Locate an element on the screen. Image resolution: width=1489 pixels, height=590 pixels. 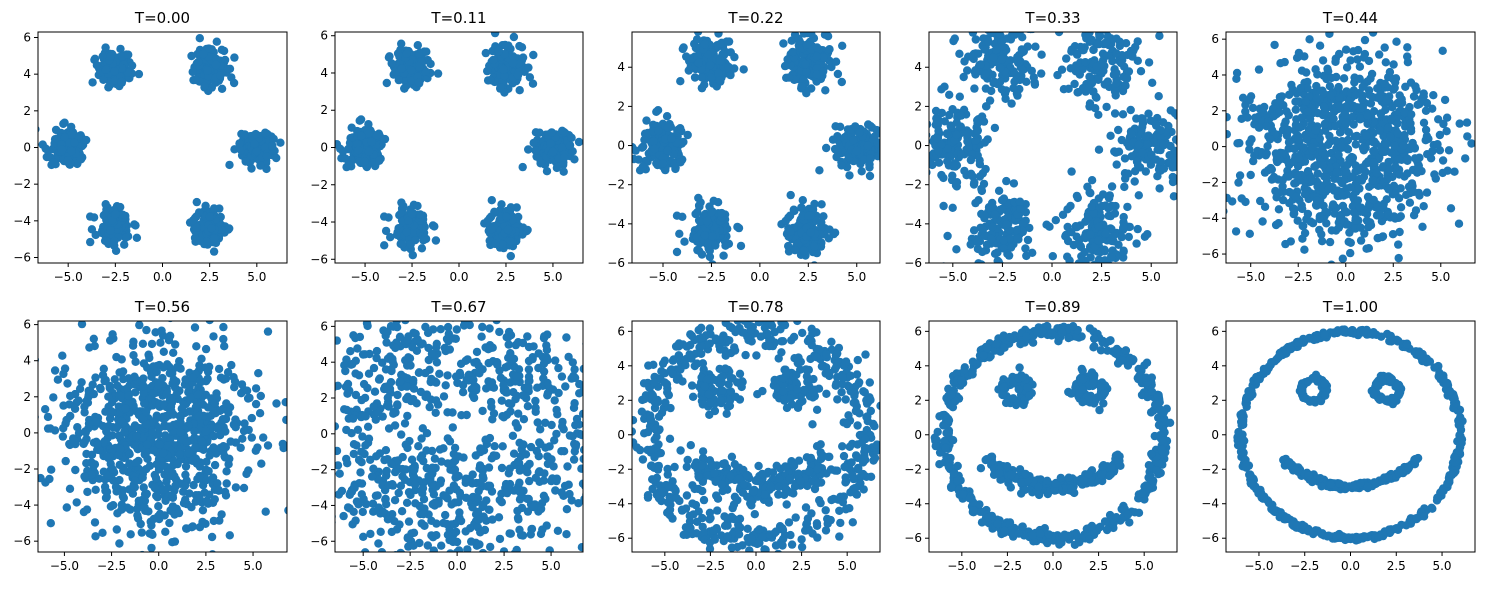
y-tick-label: 4 is located at coordinates (324, 73).